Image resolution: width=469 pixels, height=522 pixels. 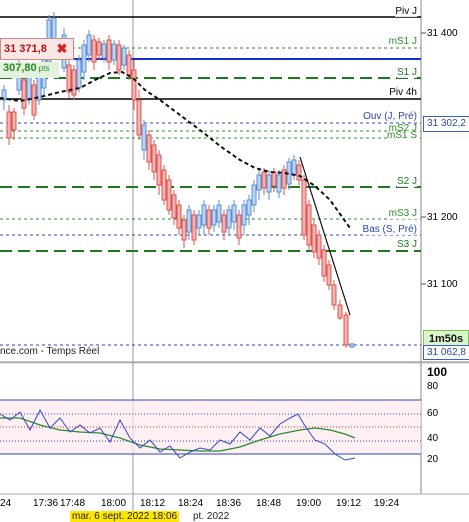 What do you see at coordinates (46, 503) in the screenshot?
I see `time-axis-label: 17:36` at bounding box center [46, 503].